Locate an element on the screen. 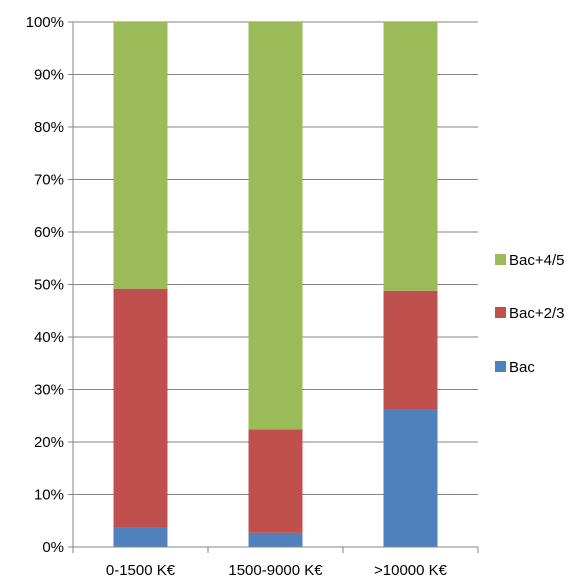  y-tick-label: 100% is located at coordinates (45, 22).